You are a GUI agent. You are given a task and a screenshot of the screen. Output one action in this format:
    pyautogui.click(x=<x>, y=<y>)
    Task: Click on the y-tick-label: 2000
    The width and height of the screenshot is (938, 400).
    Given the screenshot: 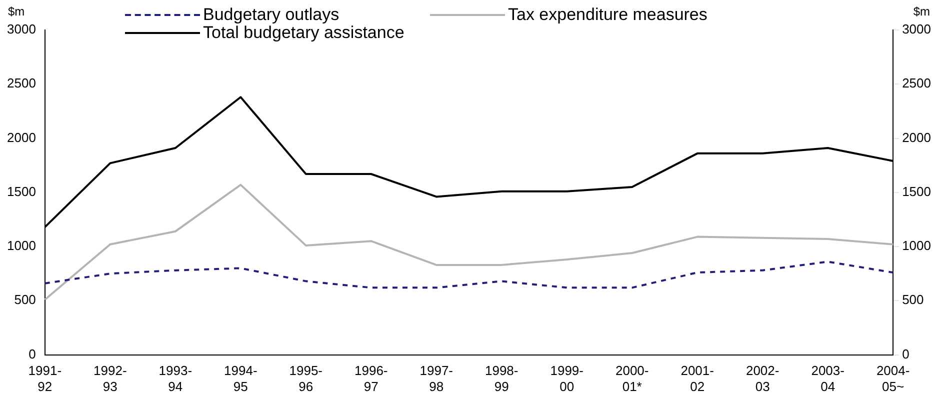 What is the action you would take?
    pyautogui.click(x=21, y=137)
    